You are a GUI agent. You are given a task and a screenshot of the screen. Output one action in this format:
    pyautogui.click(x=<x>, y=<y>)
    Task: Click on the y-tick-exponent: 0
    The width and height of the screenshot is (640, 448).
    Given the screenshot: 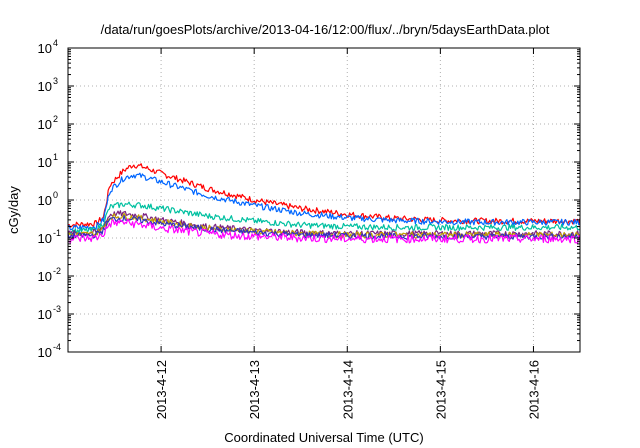 What is the action you would take?
    pyautogui.click(x=55, y=195)
    